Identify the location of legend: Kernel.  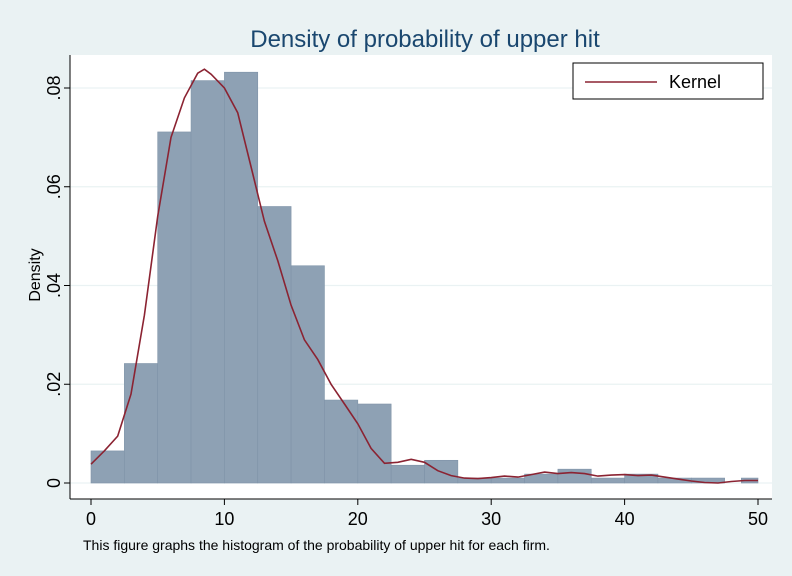
(668, 81).